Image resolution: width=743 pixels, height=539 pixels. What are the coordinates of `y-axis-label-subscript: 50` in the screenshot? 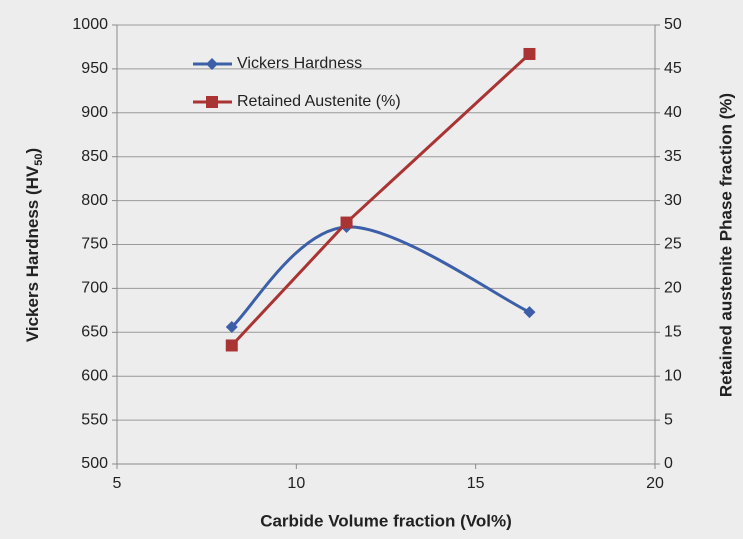 It's located at (39, 160).